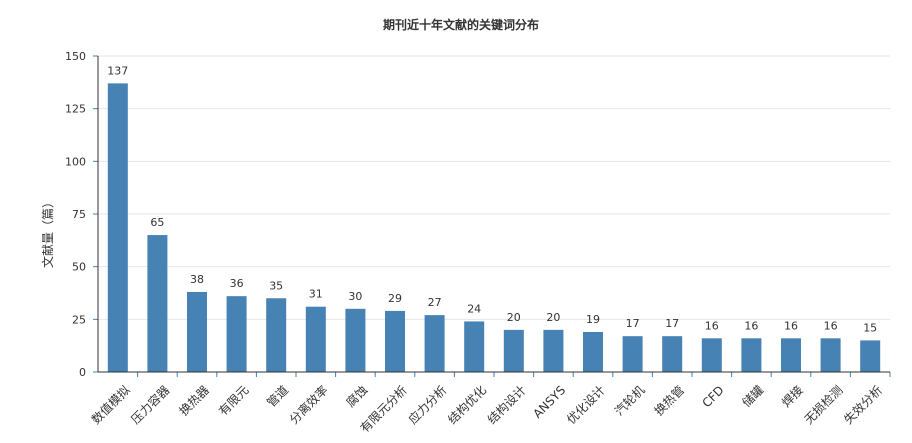  What do you see at coordinates (753, 396) in the screenshot?
I see `x-category-label: 储罐` at bounding box center [753, 396].